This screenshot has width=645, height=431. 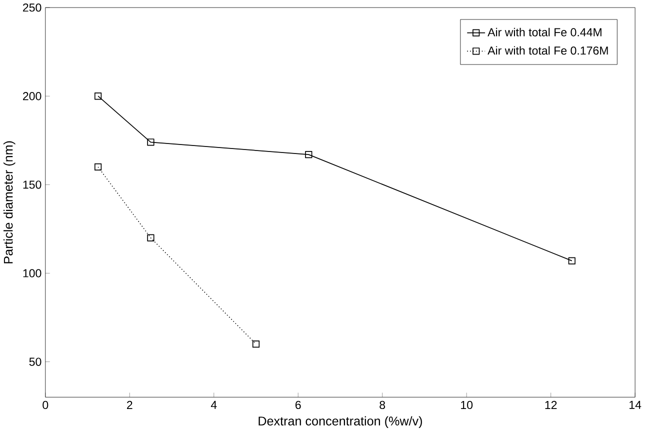 I want to click on y-tick-label: 100, so click(x=32, y=273).